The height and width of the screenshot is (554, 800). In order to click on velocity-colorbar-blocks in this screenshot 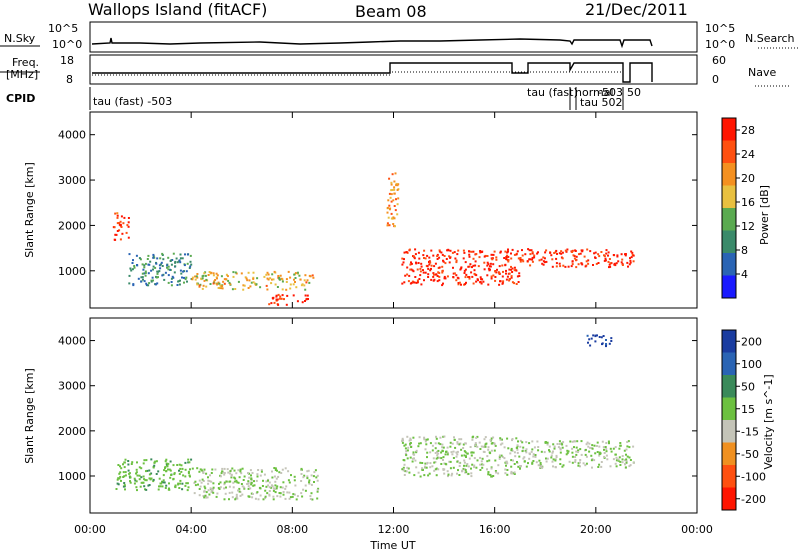, I will do `click(729, 420)`.